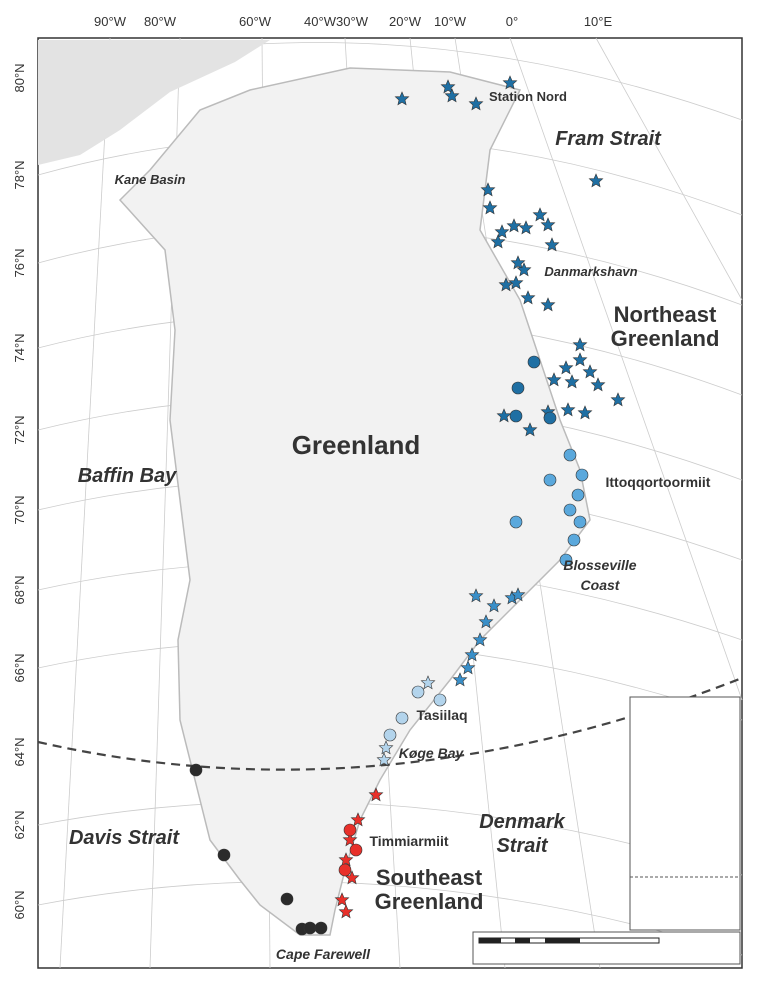  I want to click on lon-label: 80°W, so click(160, 21).